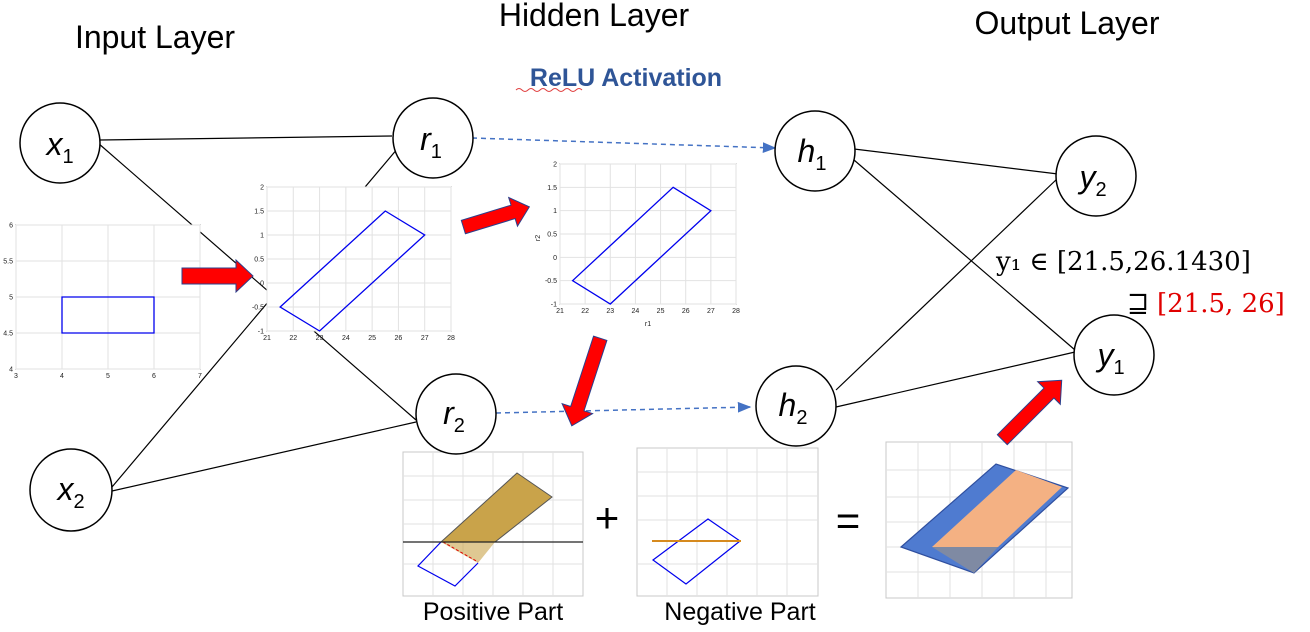 This screenshot has width=1310, height=632. Describe the element at coordinates (736, 311) in the screenshot. I see `plot2-xtick: 28` at that location.